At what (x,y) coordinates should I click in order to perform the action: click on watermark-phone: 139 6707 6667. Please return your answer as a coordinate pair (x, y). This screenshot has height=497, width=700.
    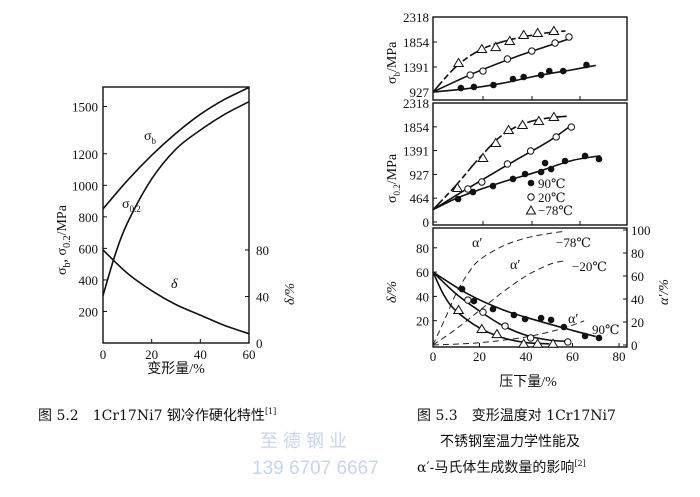
    Looking at the image, I should click on (315, 468).